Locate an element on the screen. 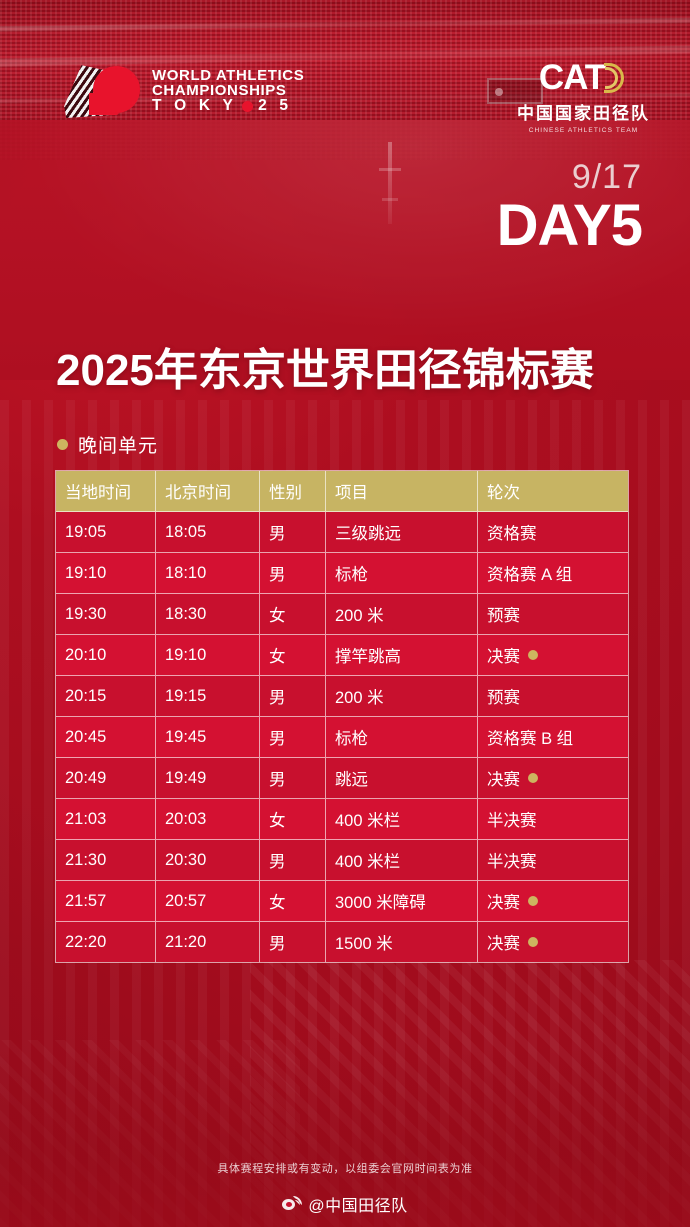 The image size is (690, 1227). cell-beijing-time: 20:30 is located at coordinates (208, 860).